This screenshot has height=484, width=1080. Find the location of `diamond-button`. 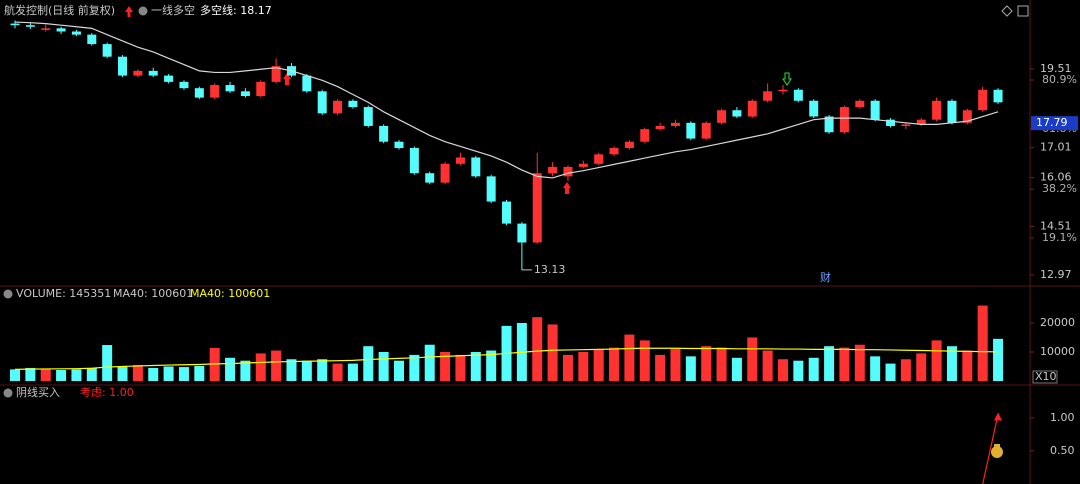

diamond-button is located at coordinates (1007, 11).